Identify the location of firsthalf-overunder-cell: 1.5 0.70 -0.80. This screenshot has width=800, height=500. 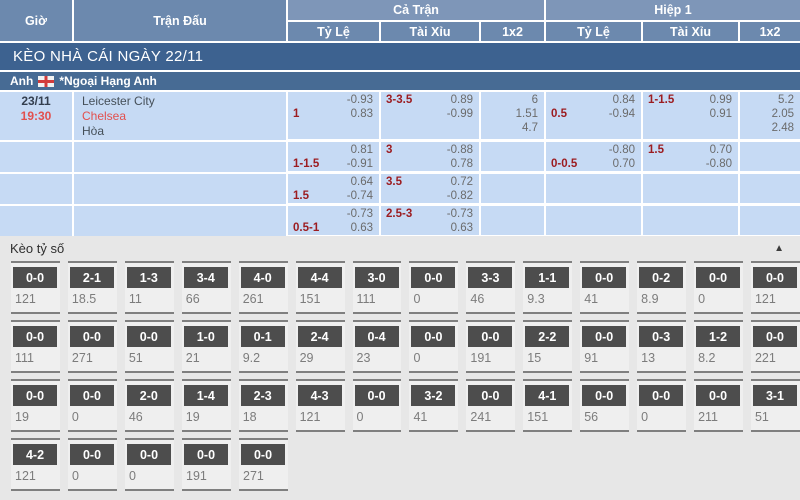
(690, 156).